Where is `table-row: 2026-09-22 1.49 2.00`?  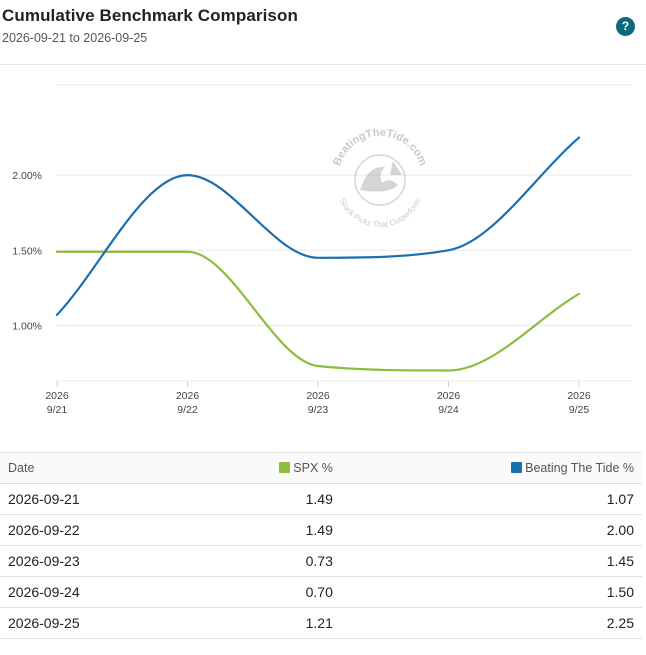
table-row: 2026-09-22 1.49 2.00 is located at coordinates (321, 530).